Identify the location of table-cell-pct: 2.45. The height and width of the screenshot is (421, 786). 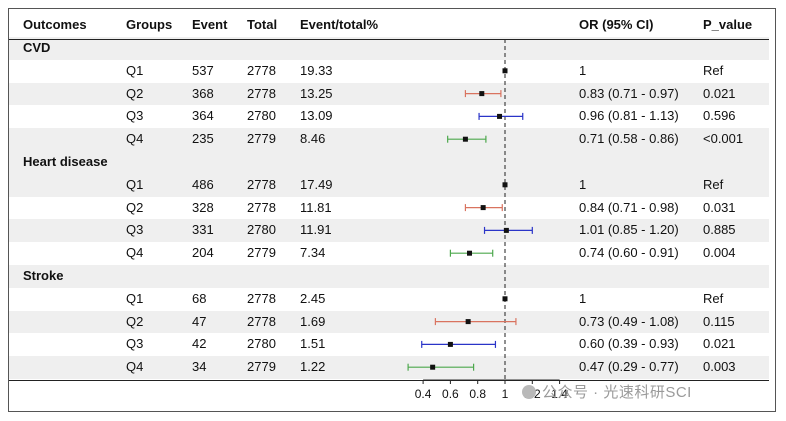
(313, 298).